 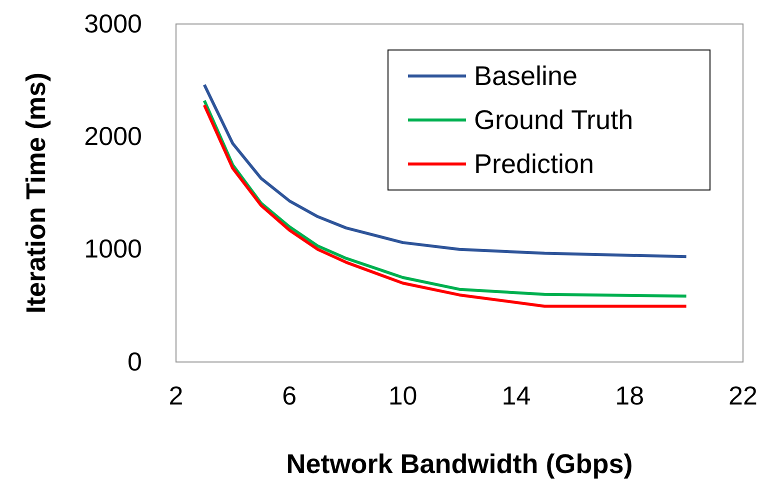 What do you see at coordinates (534, 164) in the screenshot?
I see `legend-label: Prediction` at bounding box center [534, 164].